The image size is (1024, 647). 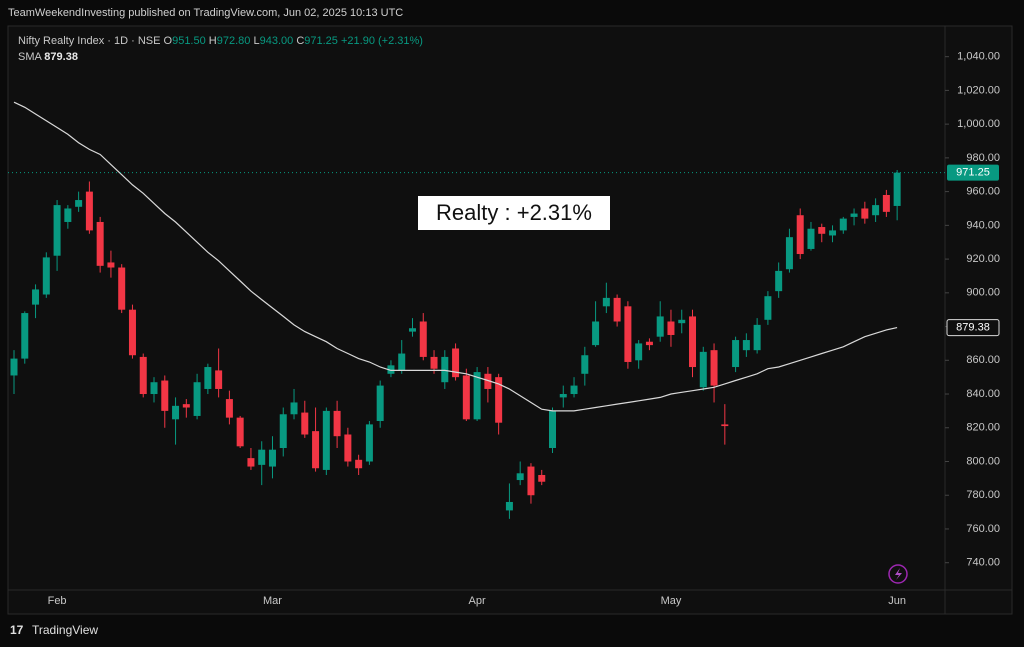 What do you see at coordinates (234, 41) in the screenshot?
I see `legend-item: 972.80` at bounding box center [234, 41].